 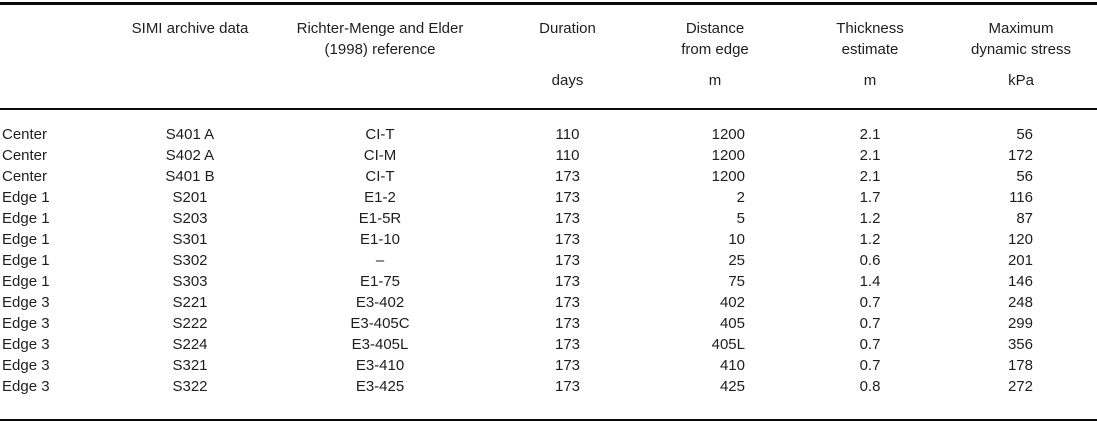 What do you see at coordinates (190, 134) in the screenshot?
I see `cell-simi-archive-id: S401 A` at bounding box center [190, 134].